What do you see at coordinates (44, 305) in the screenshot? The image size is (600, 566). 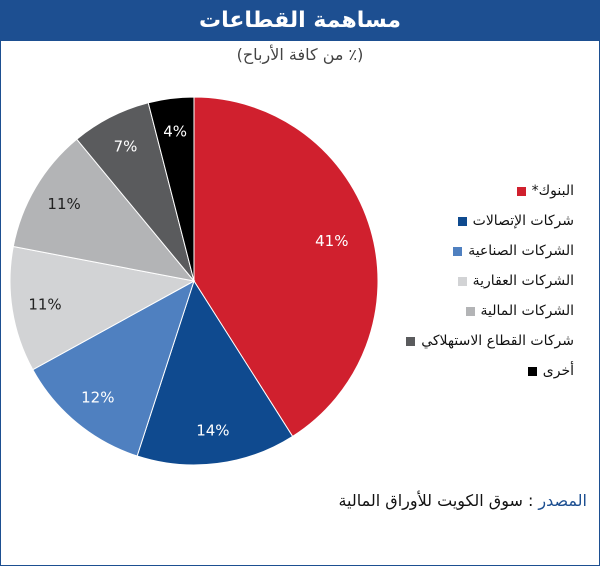 I see `pie-slice-label-3: 11%` at bounding box center [44, 305].